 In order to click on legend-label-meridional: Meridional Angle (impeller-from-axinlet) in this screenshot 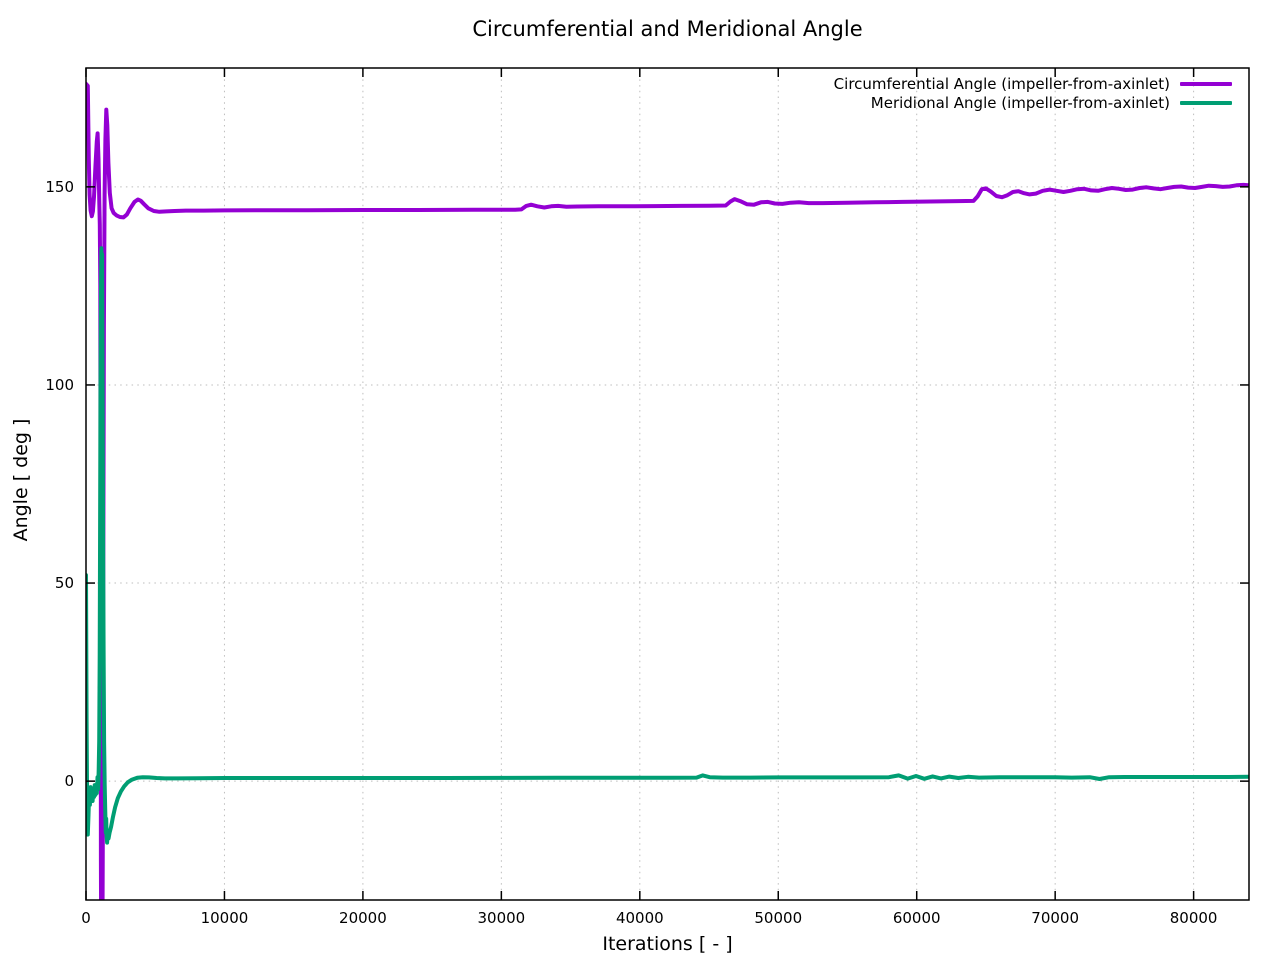, I will do `click(1020, 102)`.